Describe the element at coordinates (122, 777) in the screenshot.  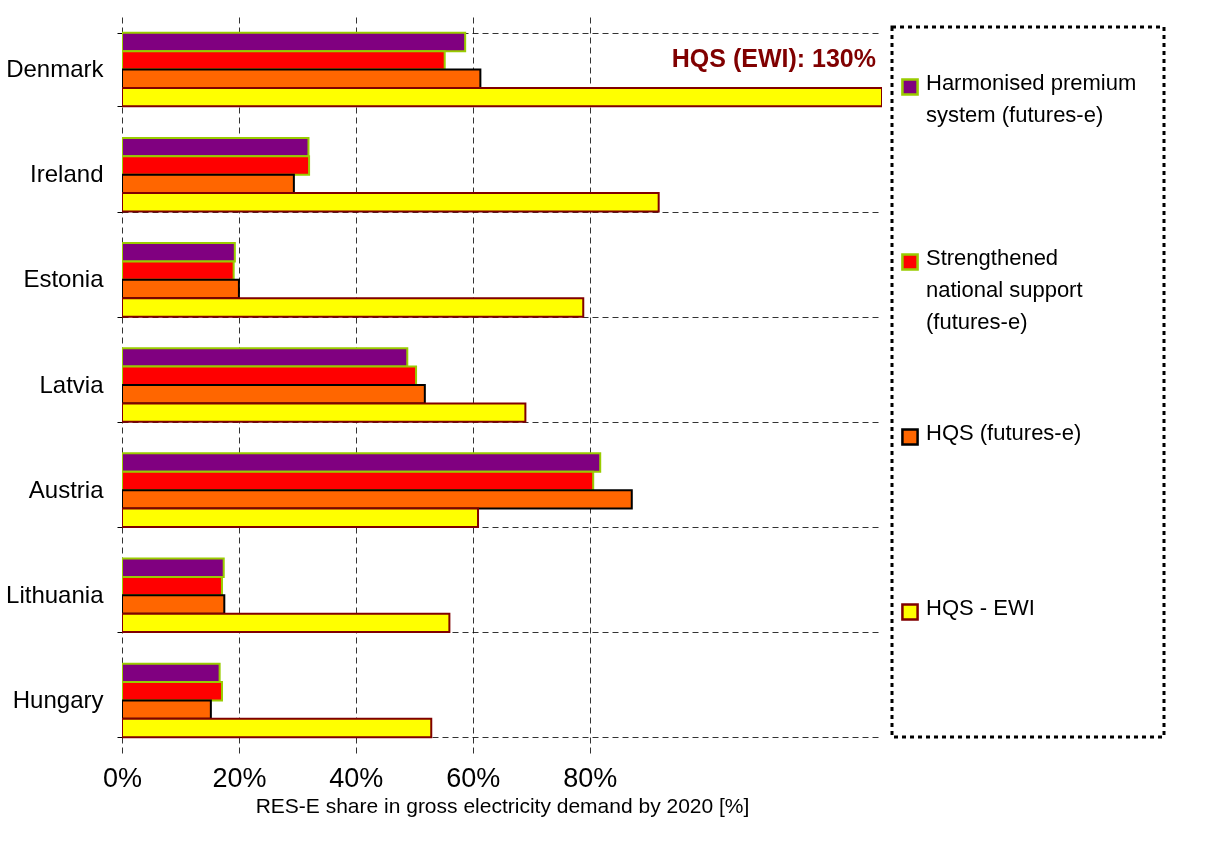
I see `x-tick-label: 0%` at that location.